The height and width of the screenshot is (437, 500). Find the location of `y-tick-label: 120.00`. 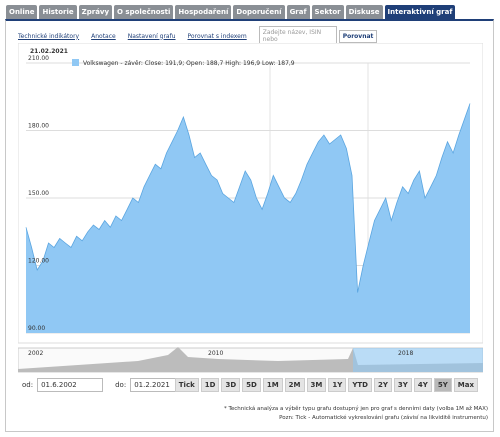

y-tick-label: 120.00 is located at coordinates (38, 261).